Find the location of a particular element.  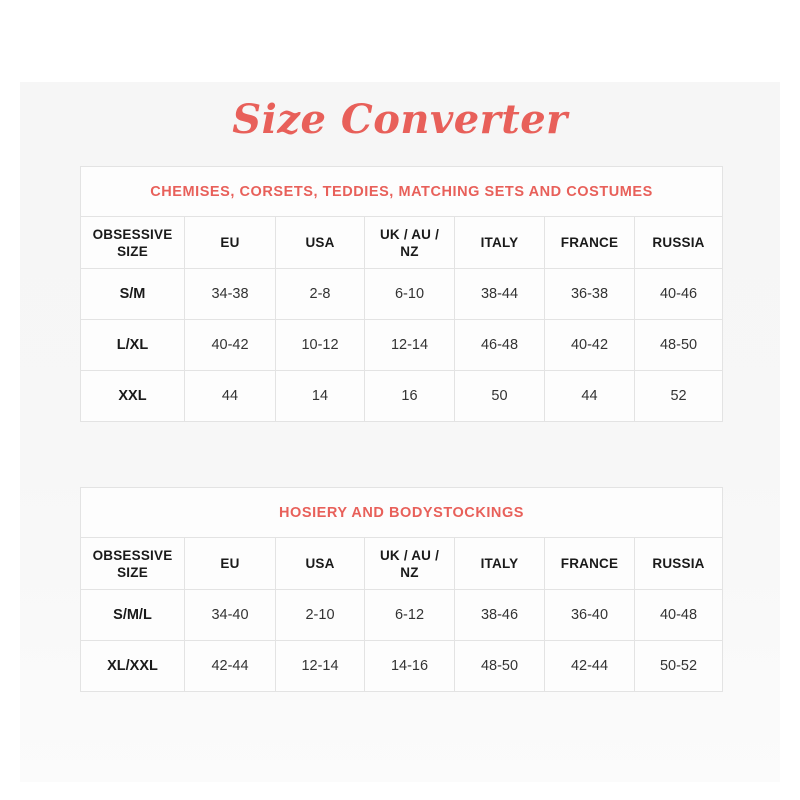

cell-russia: 40-46 is located at coordinates (678, 294).